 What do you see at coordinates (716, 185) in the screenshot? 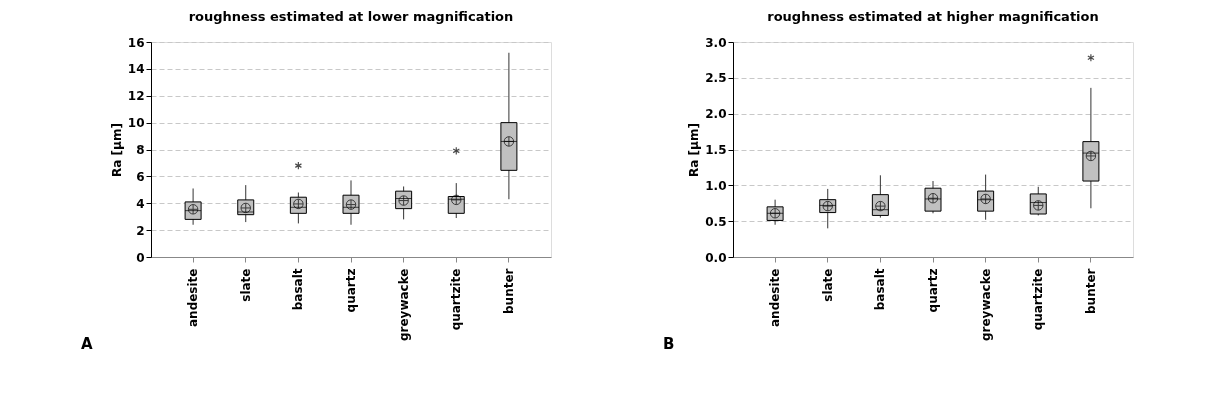
I see `y-tick-label: 1.0` at bounding box center [716, 185].